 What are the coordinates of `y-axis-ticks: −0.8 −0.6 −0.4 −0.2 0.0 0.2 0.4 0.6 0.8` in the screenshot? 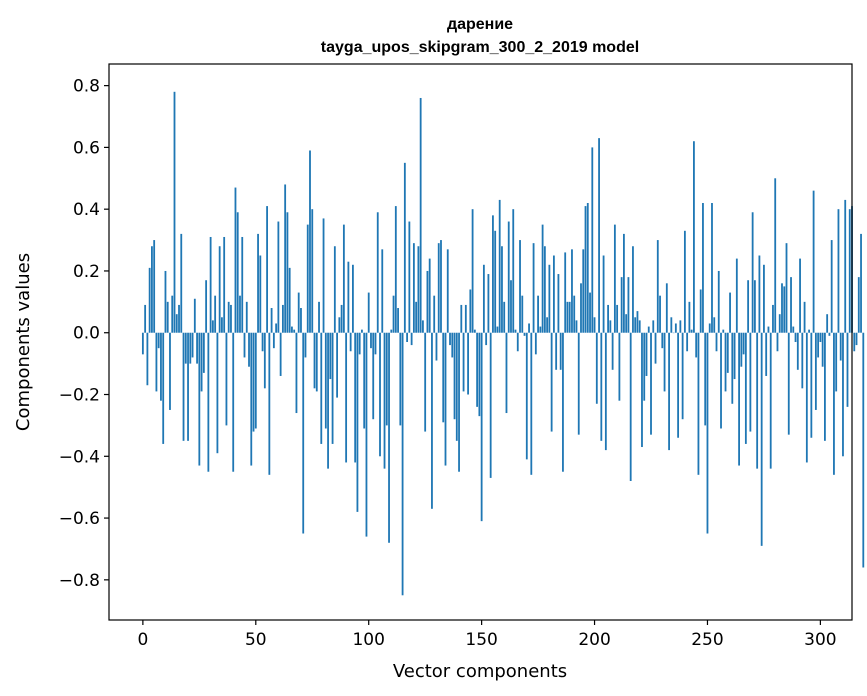 It's located at (84, 334).